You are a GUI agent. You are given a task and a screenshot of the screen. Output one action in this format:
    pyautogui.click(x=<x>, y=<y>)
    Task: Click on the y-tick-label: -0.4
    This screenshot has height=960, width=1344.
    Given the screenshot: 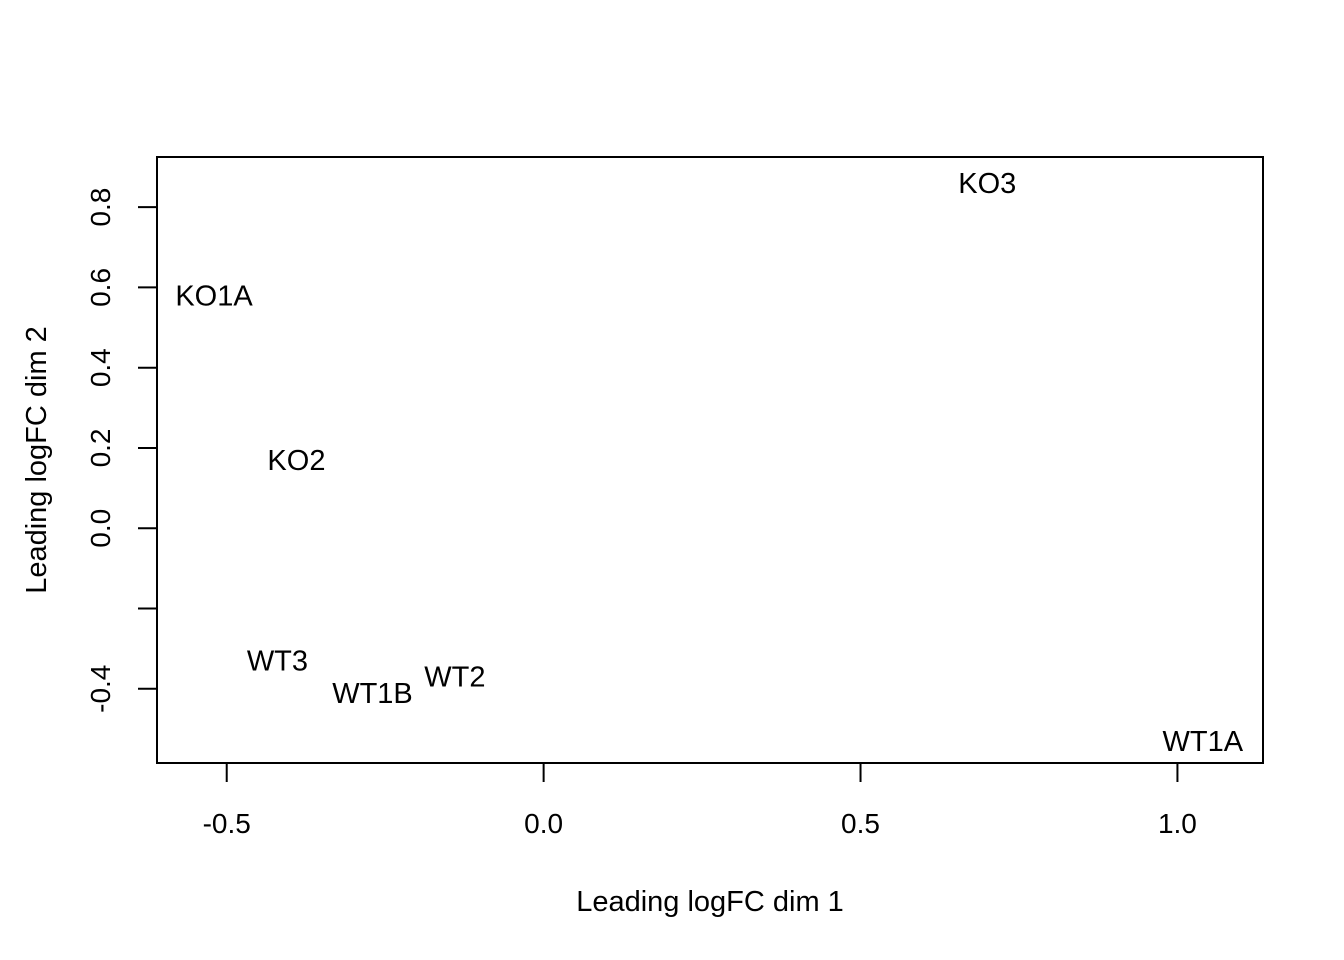 What is the action you would take?
    pyautogui.click(x=100, y=689)
    